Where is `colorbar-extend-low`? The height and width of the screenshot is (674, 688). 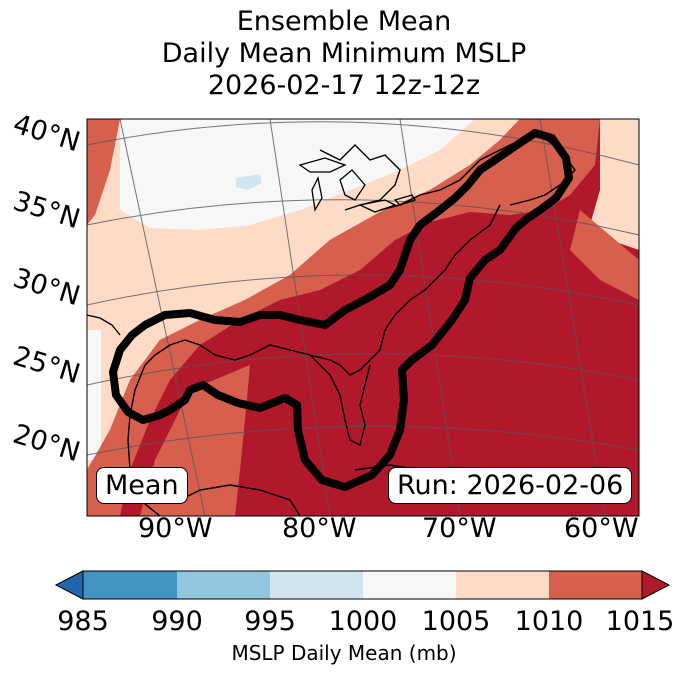 colorbar-extend-low is located at coordinates (69, 585).